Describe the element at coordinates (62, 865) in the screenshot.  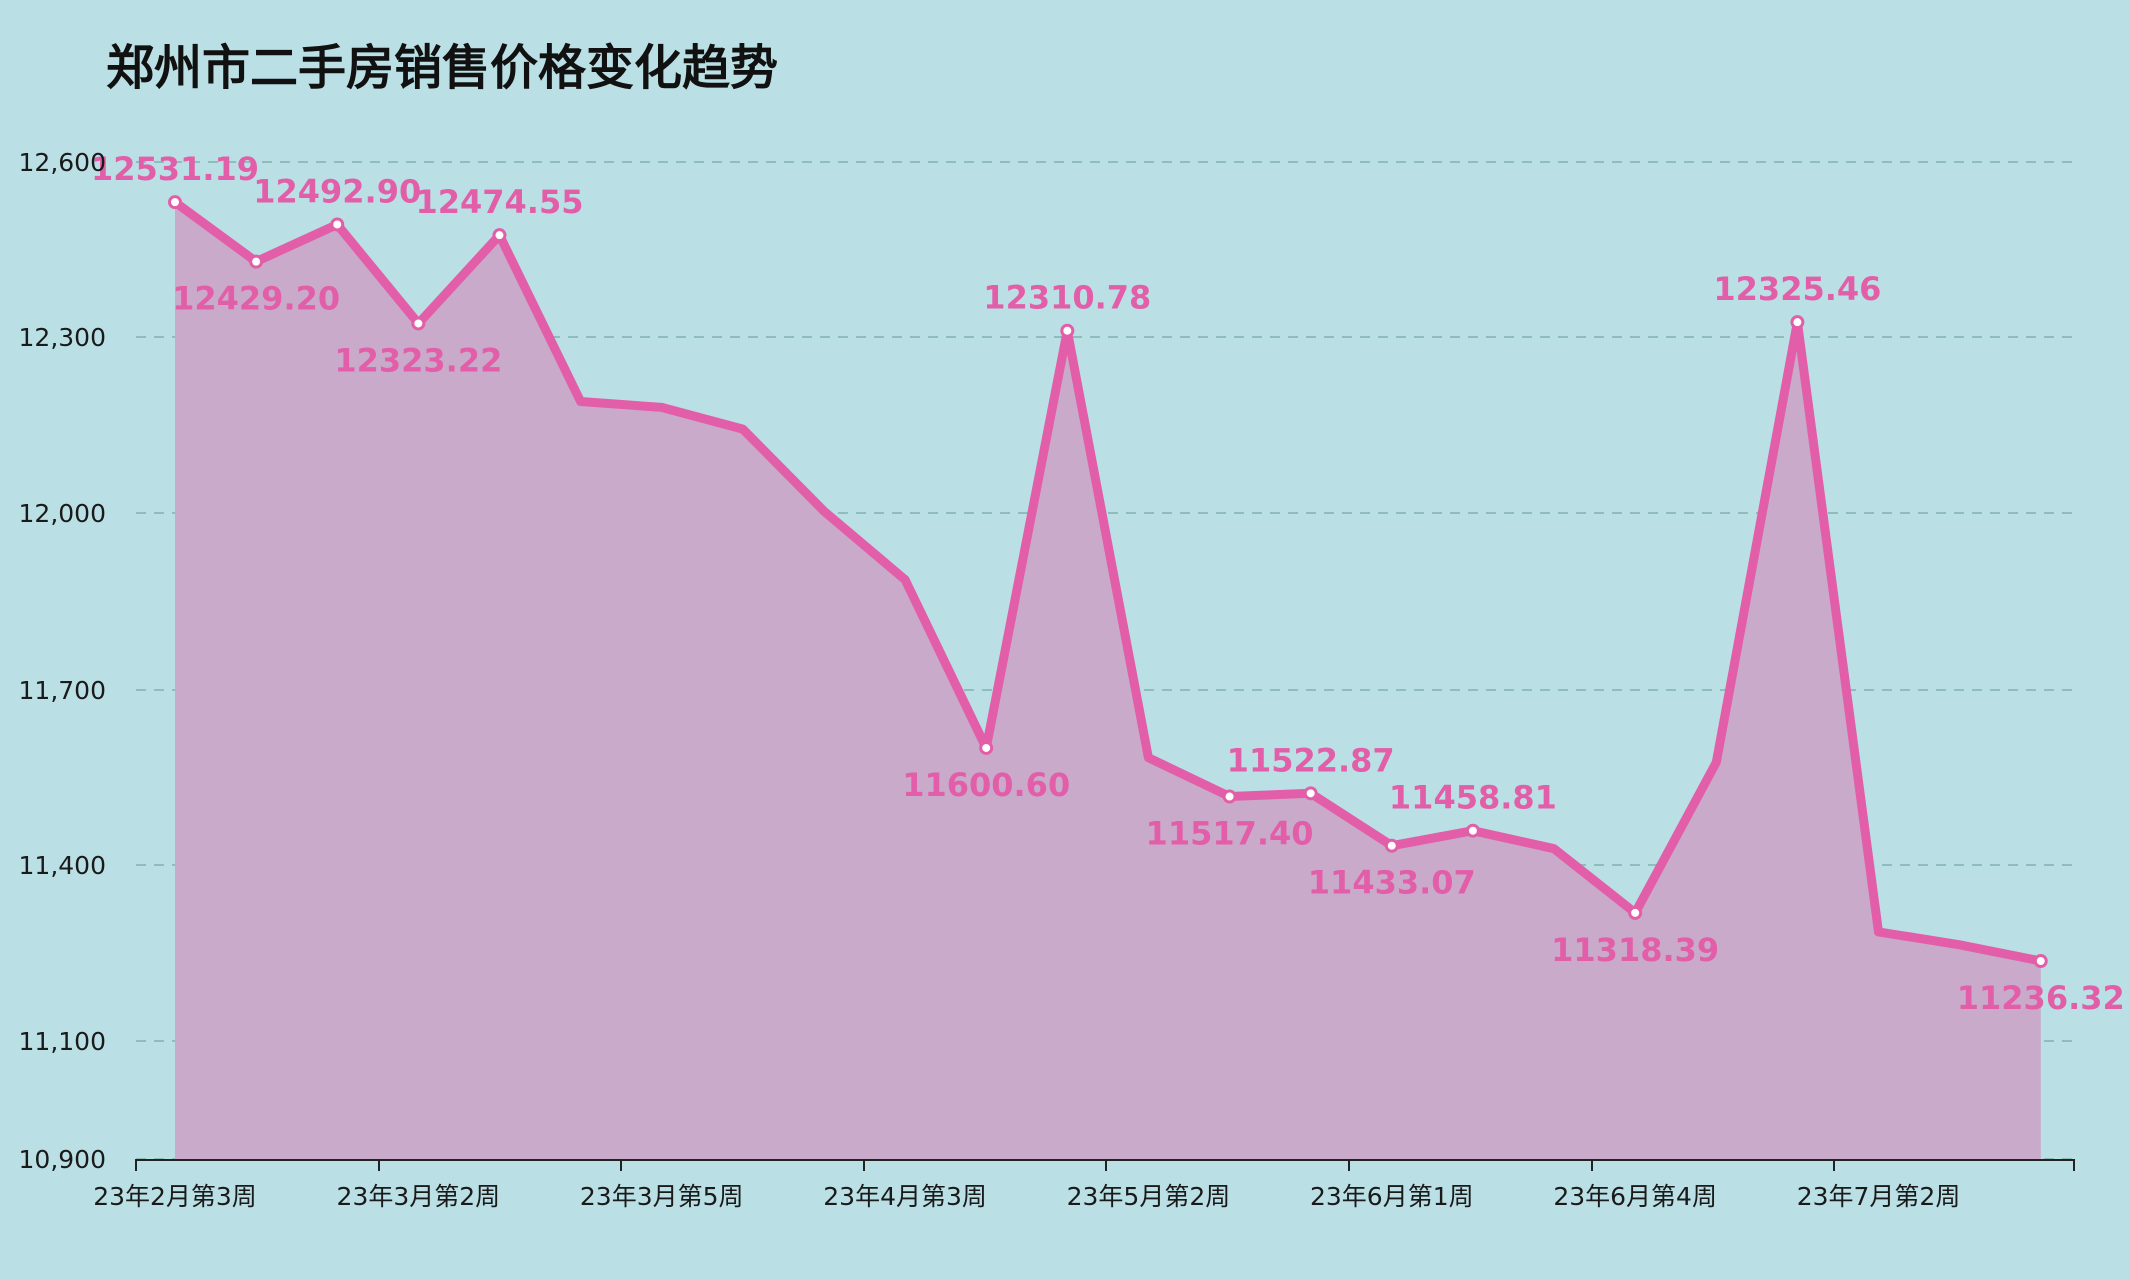
I see `y-tick-label: 11,400` at that location.